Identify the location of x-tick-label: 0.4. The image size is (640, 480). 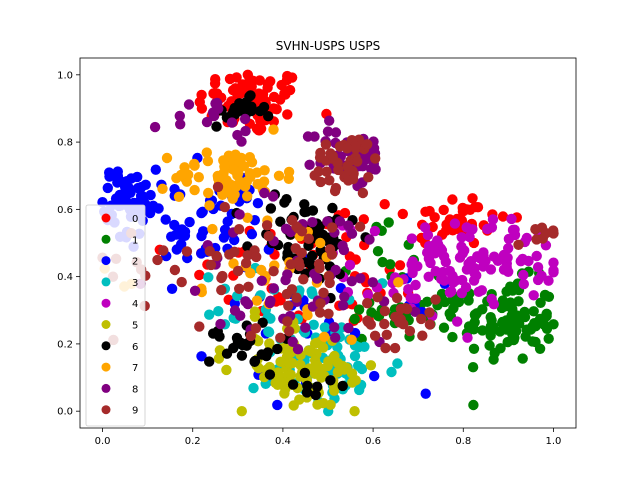
(283, 441).